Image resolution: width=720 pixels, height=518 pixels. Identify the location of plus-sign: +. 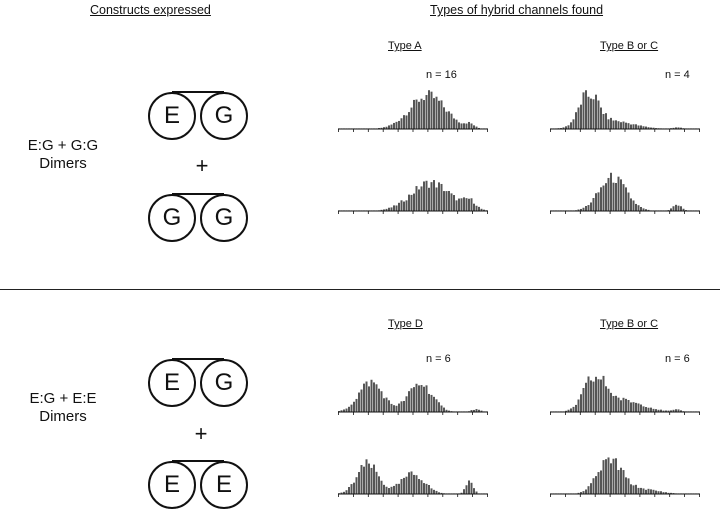
(202, 165).